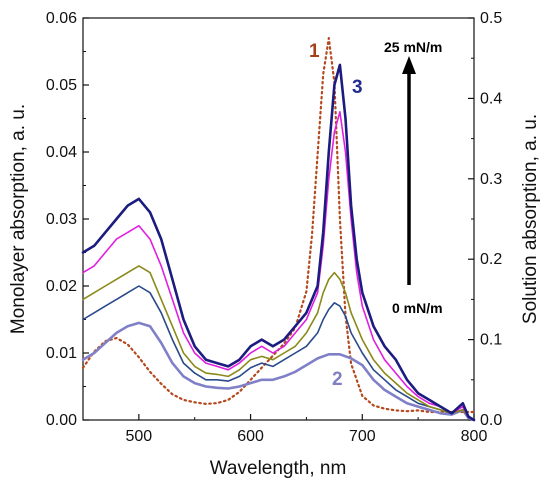 The width and height of the screenshot is (550, 490). What do you see at coordinates (61, 420) in the screenshot?
I see `left-tick-label: 0.00` at bounding box center [61, 420].